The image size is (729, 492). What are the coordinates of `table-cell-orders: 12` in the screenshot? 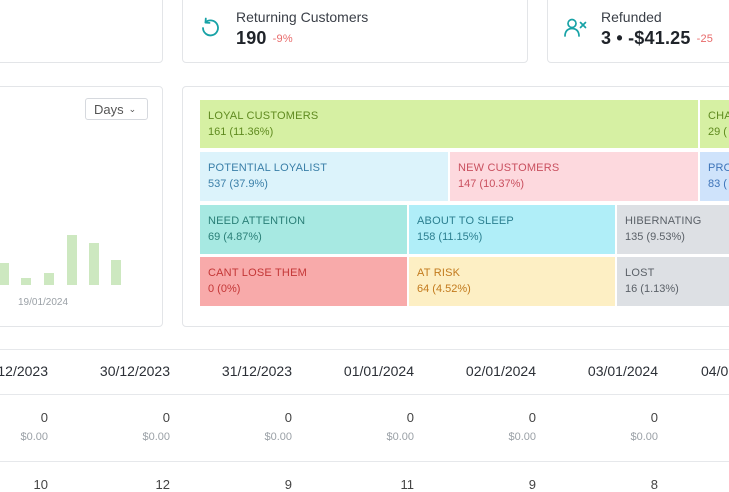 It's located at (162, 484).